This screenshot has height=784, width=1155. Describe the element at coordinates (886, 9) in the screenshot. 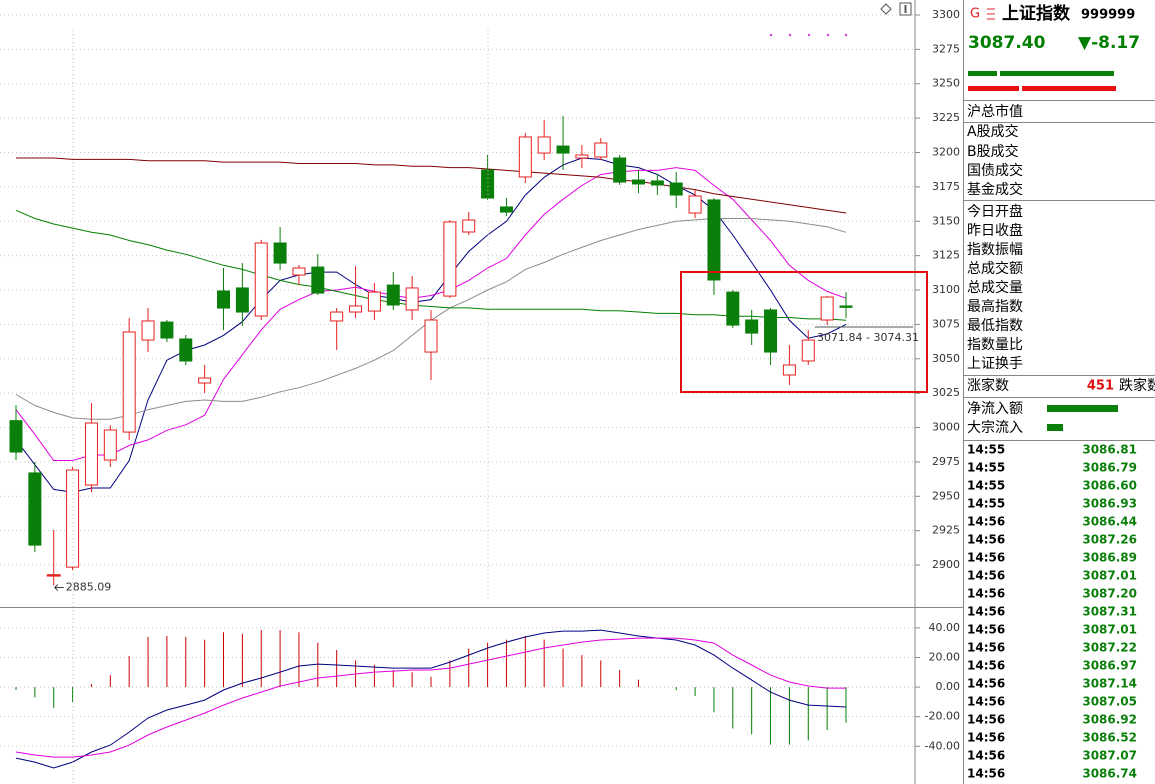

I see `diamond-icon` at that location.